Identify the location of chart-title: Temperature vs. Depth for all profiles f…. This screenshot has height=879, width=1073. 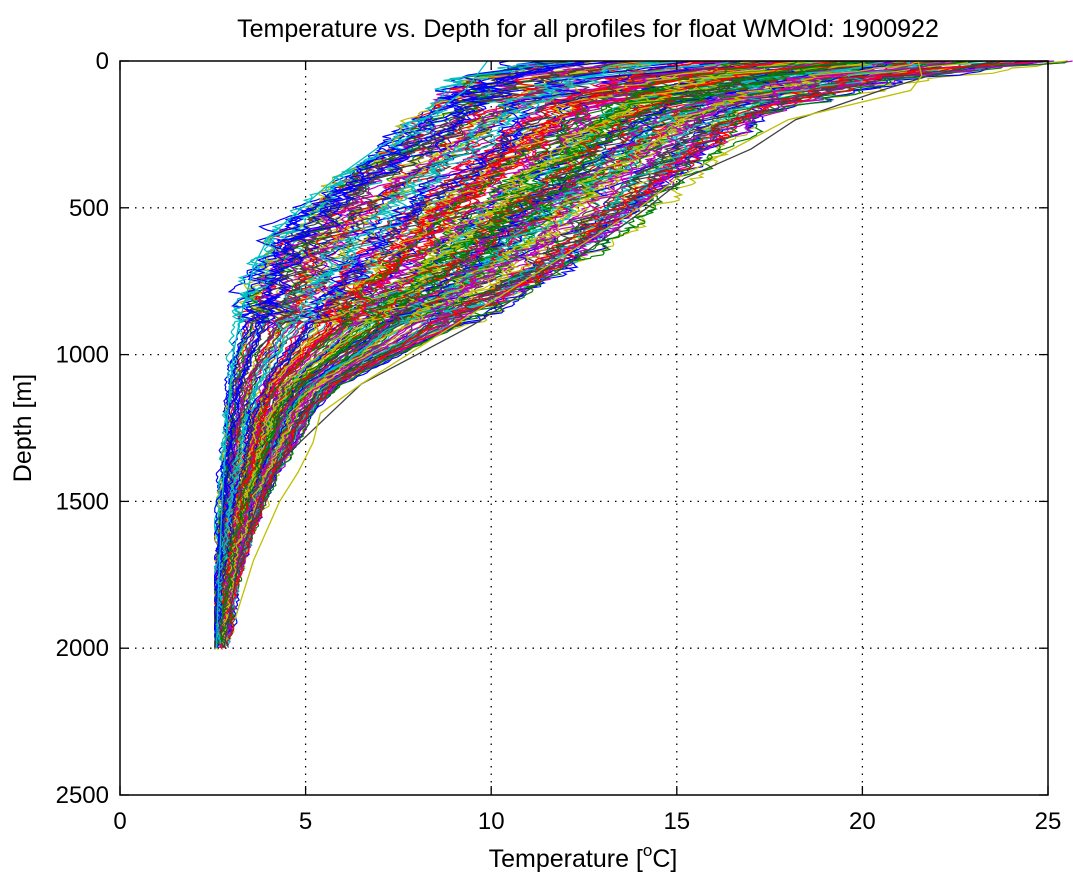
(588, 29).